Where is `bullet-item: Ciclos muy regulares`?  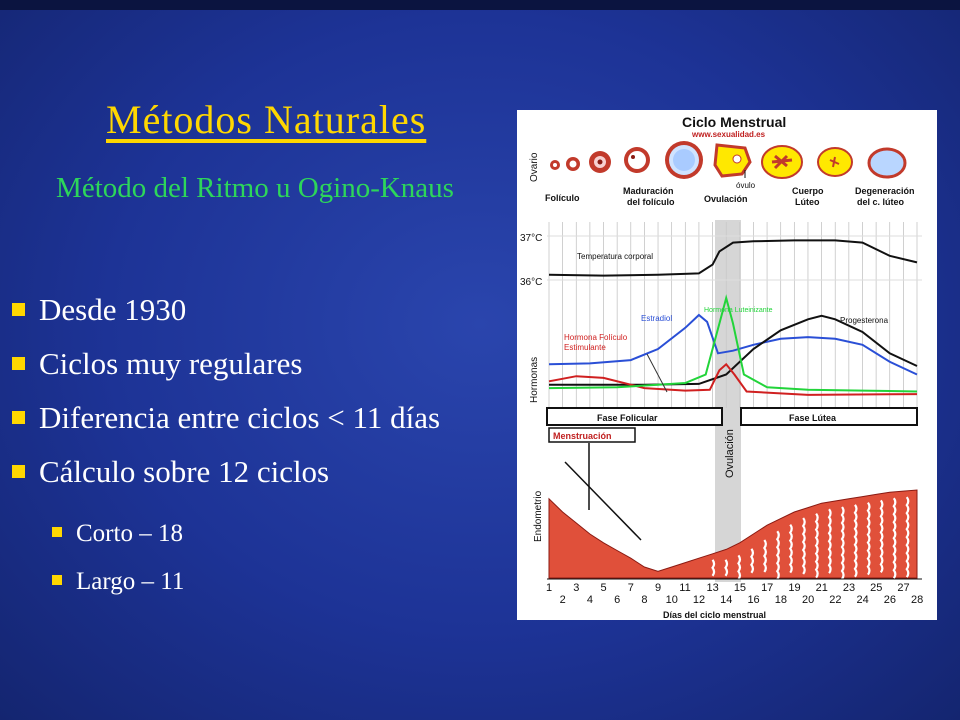 bullet-item: Ciclos muy regulares is located at coordinates (157, 364).